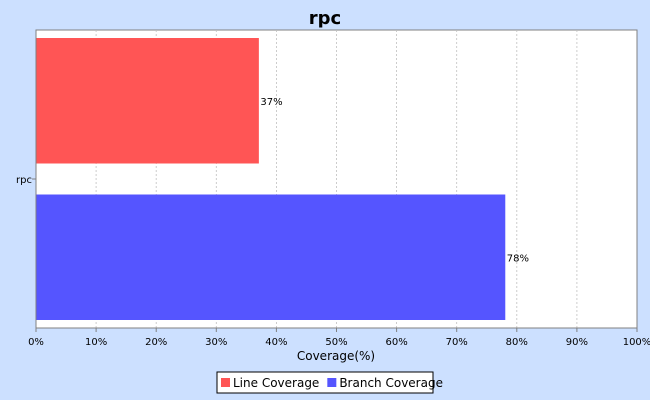 The height and width of the screenshot is (400, 650). I want to click on x-tick-label: 0%, so click(36, 342).